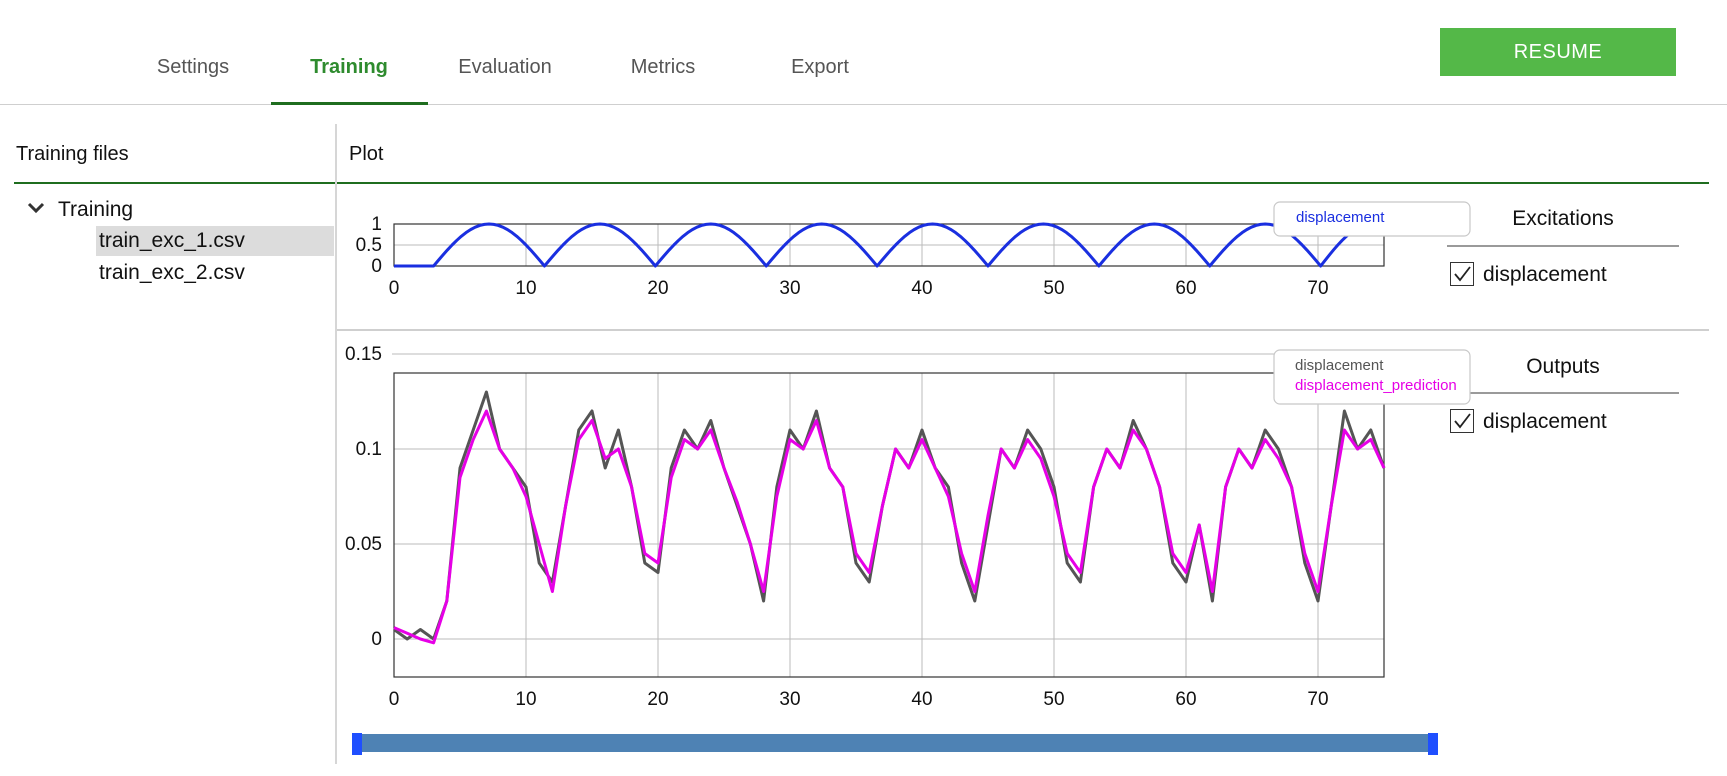 The height and width of the screenshot is (776, 1727). Describe the element at coordinates (1545, 274) in the screenshot. I see `excitation-displacement-label: displacement` at that location.